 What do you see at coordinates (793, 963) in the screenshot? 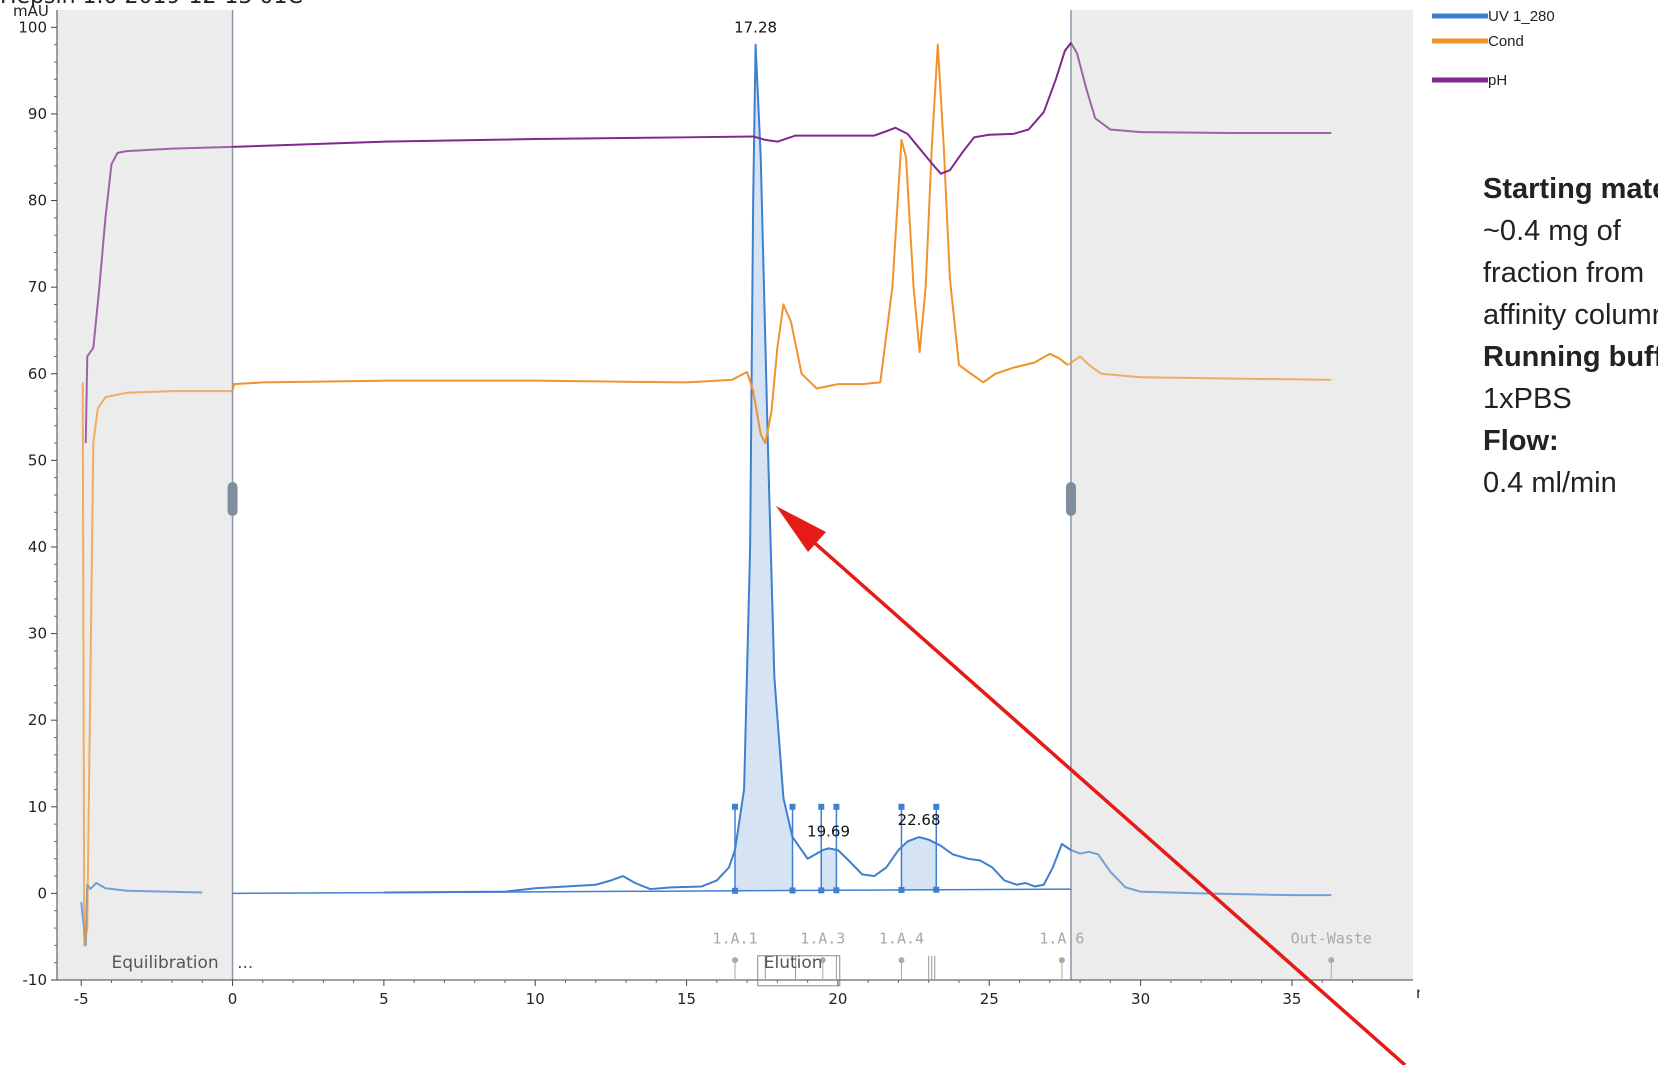
I see `phase-label: Elution` at bounding box center [793, 963].